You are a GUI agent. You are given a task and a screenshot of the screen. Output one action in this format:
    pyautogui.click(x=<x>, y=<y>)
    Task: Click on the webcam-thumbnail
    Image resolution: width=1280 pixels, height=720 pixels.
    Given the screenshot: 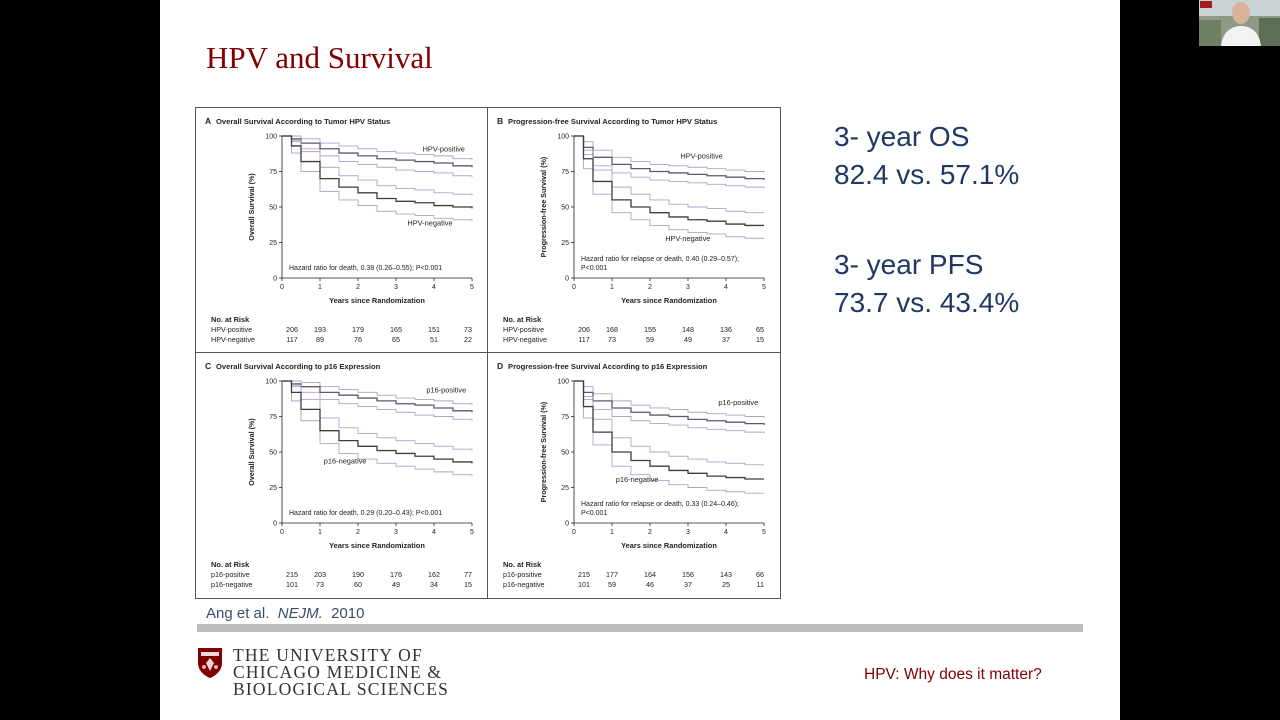 What is the action you would take?
    pyautogui.click(x=1239, y=23)
    